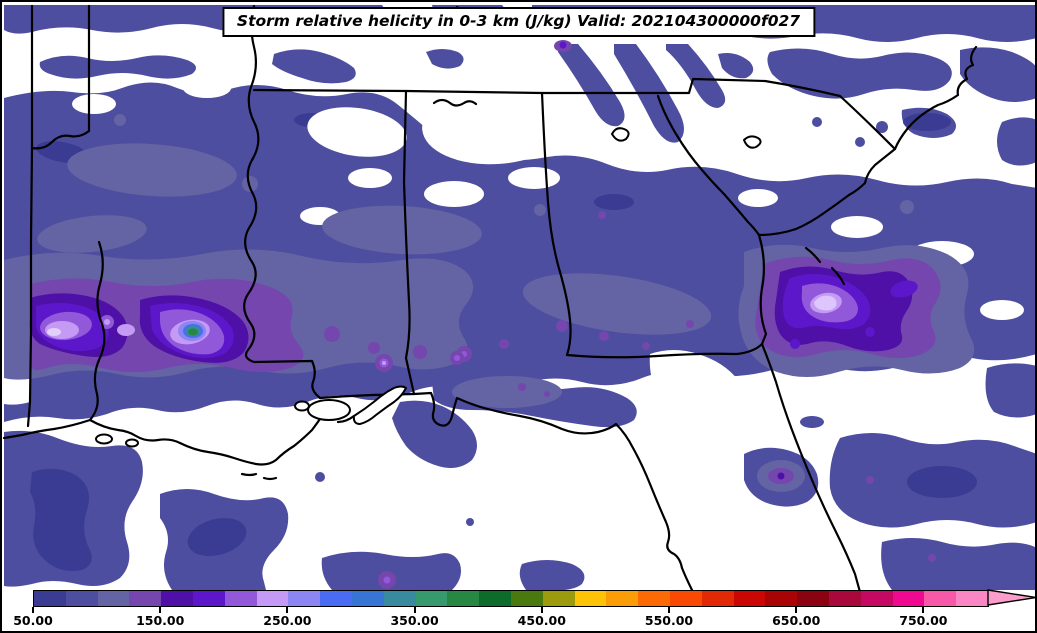 This screenshot has height=633, width=1037. What do you see at coordinates (923, 620) in the screenshot?
I see `colorbar-tick-label: 750.00` at bounding box center [923, 620].